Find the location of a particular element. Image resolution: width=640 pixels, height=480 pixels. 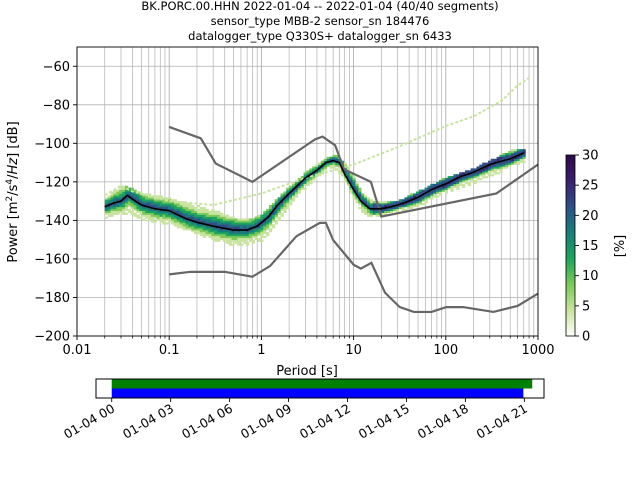

title-line-2: sensor_type MBB-2 sensor_sn 184476 is located at coordinates (320, 21).